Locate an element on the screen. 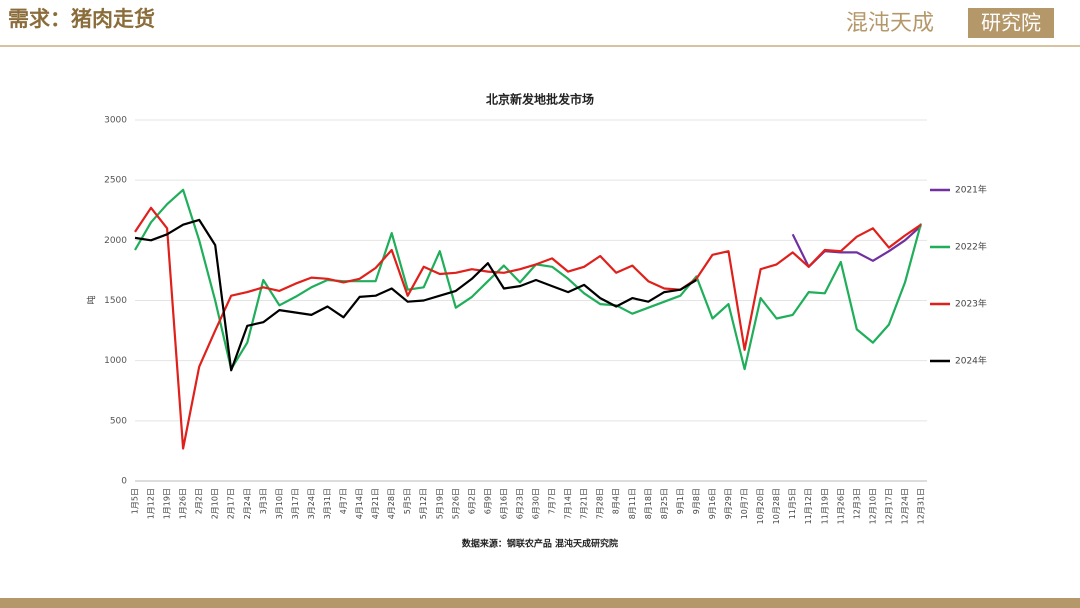 The height and width of the screenshot is (608, 1080). x-tick-label: 5月19日 is located at coordinates (439, 503).